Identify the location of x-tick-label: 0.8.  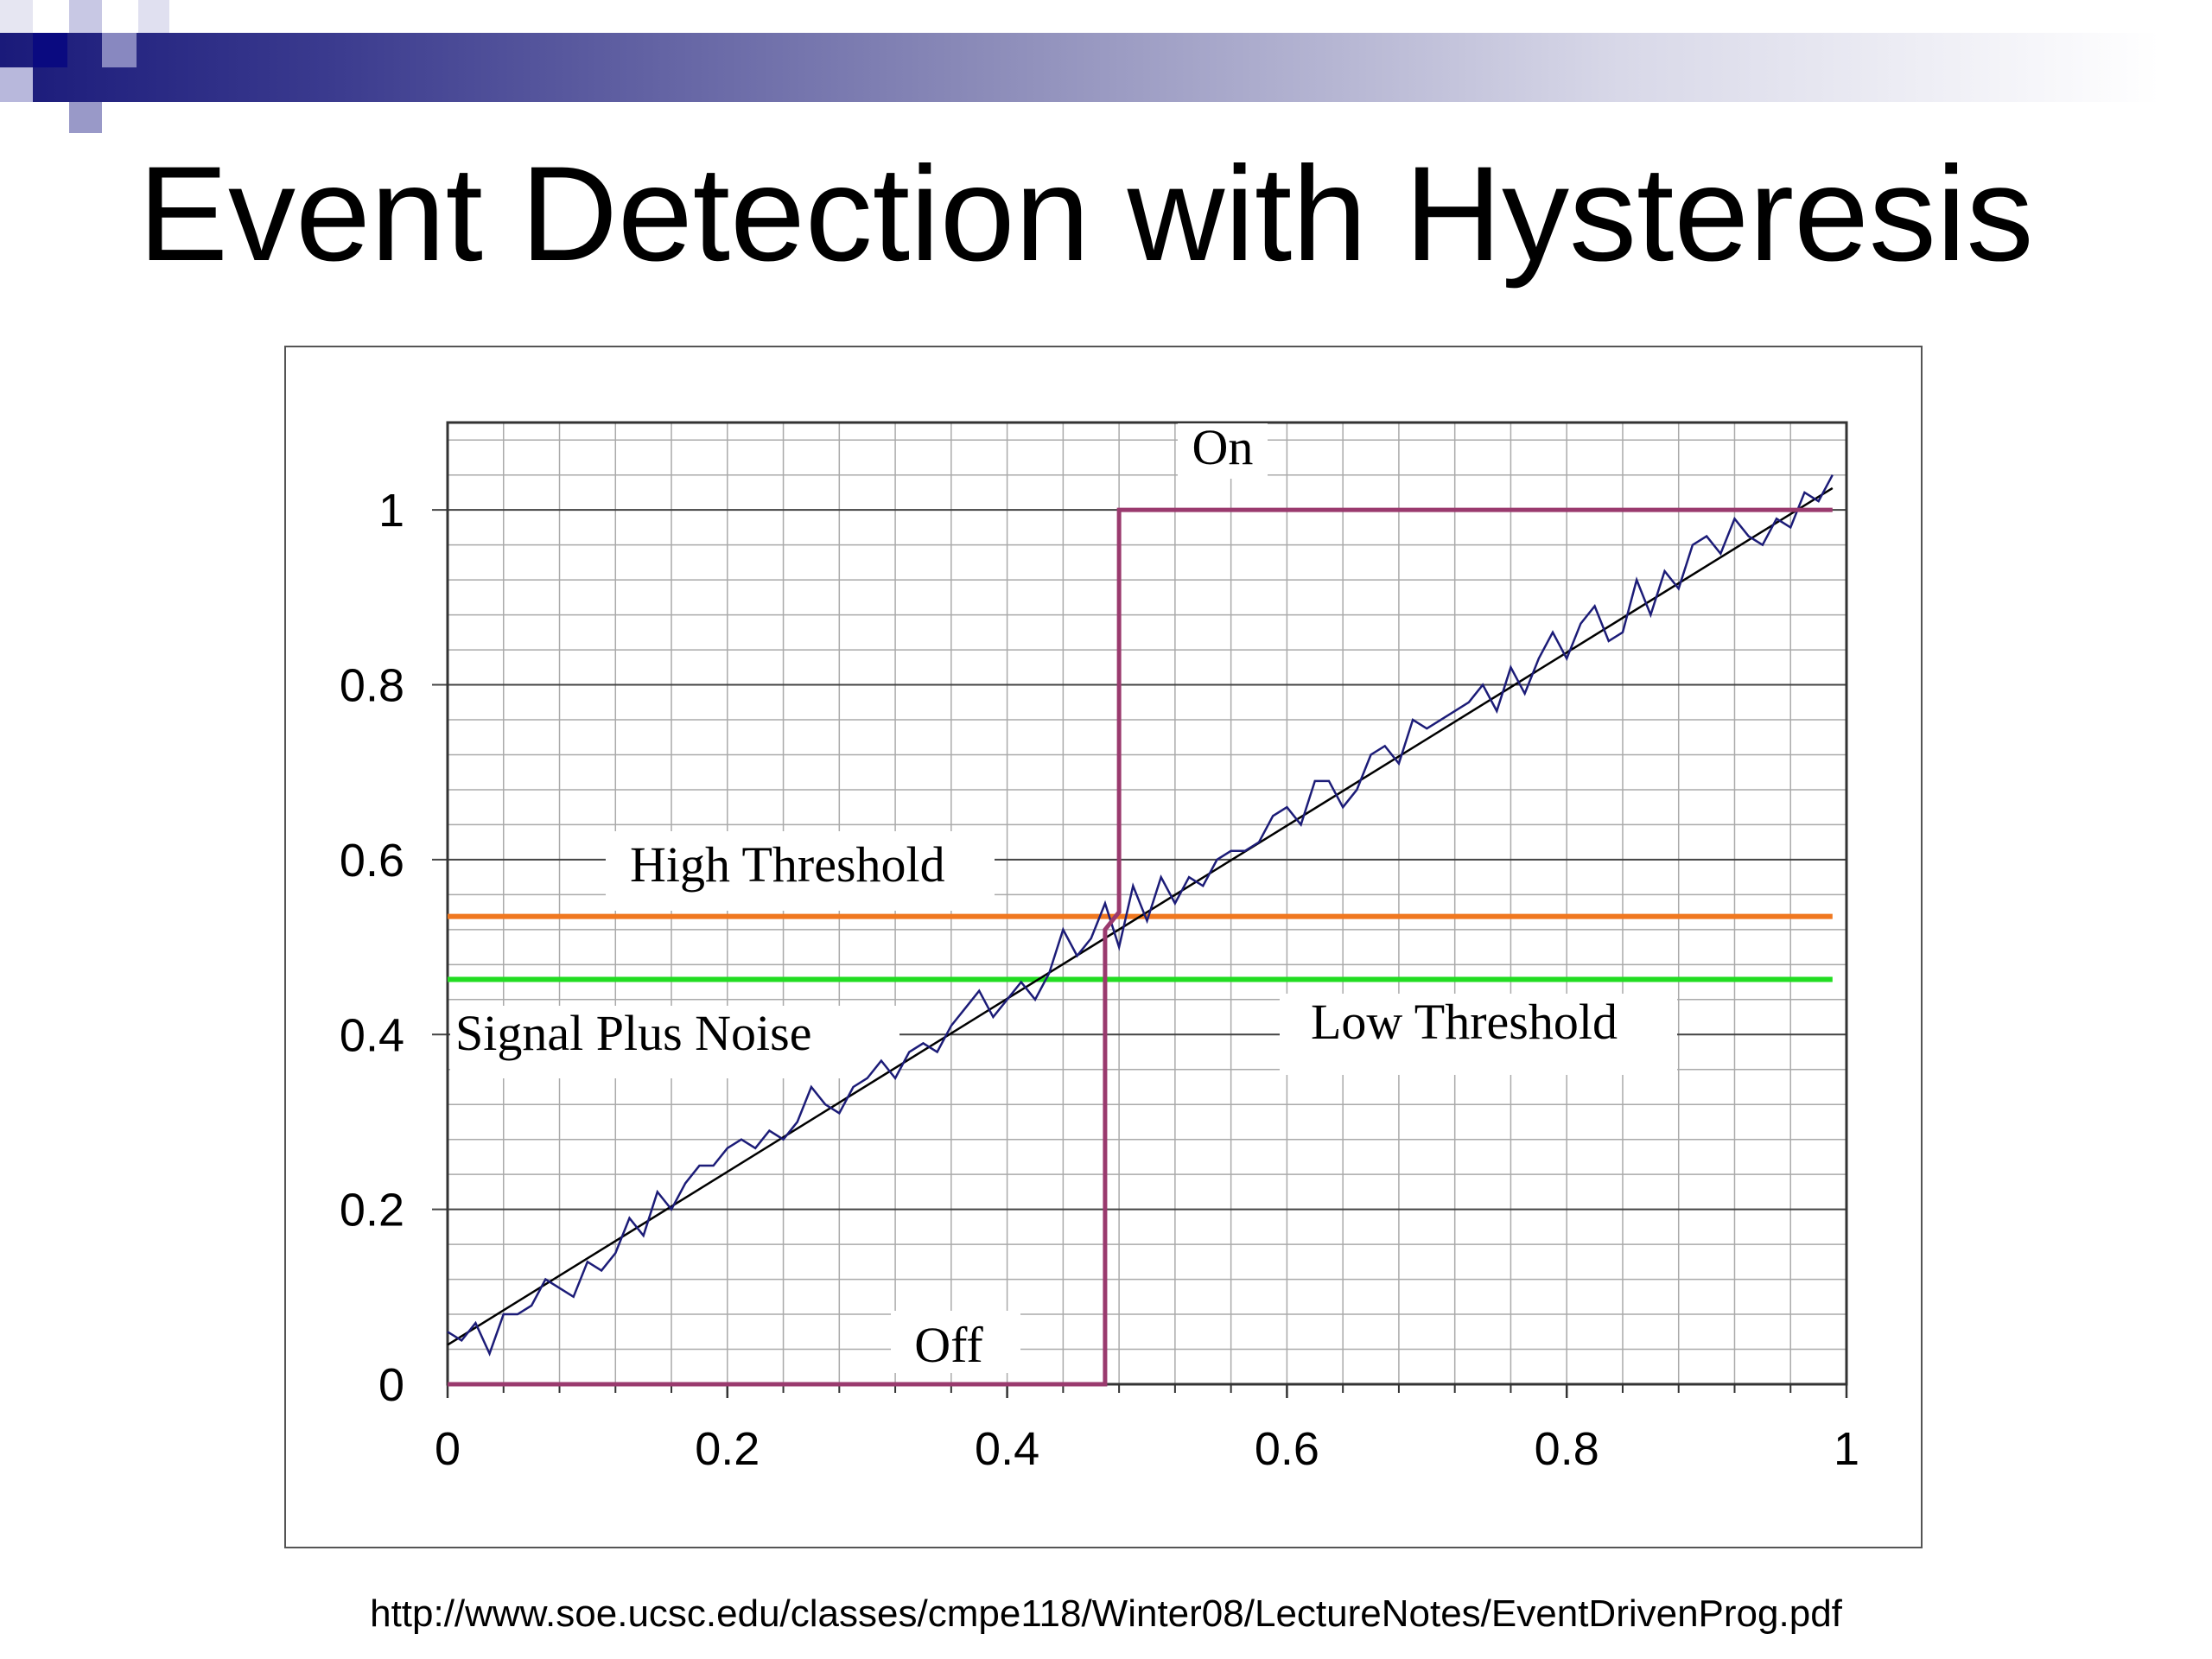
(1567, 1449).